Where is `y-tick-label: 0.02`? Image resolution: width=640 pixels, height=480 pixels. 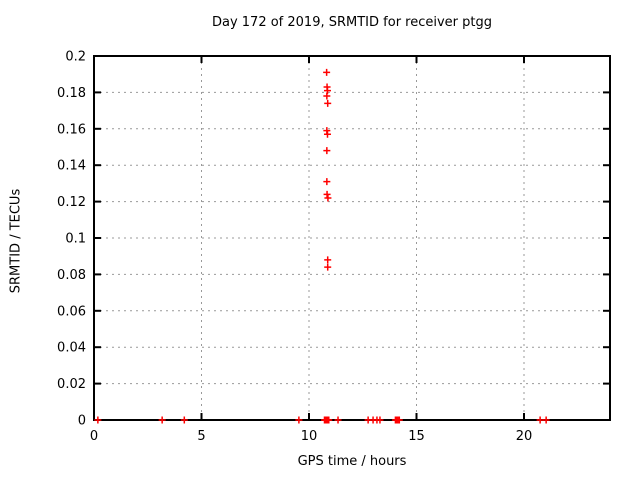
y-tick-label: 0.02 is located at coordinates (71, 384).